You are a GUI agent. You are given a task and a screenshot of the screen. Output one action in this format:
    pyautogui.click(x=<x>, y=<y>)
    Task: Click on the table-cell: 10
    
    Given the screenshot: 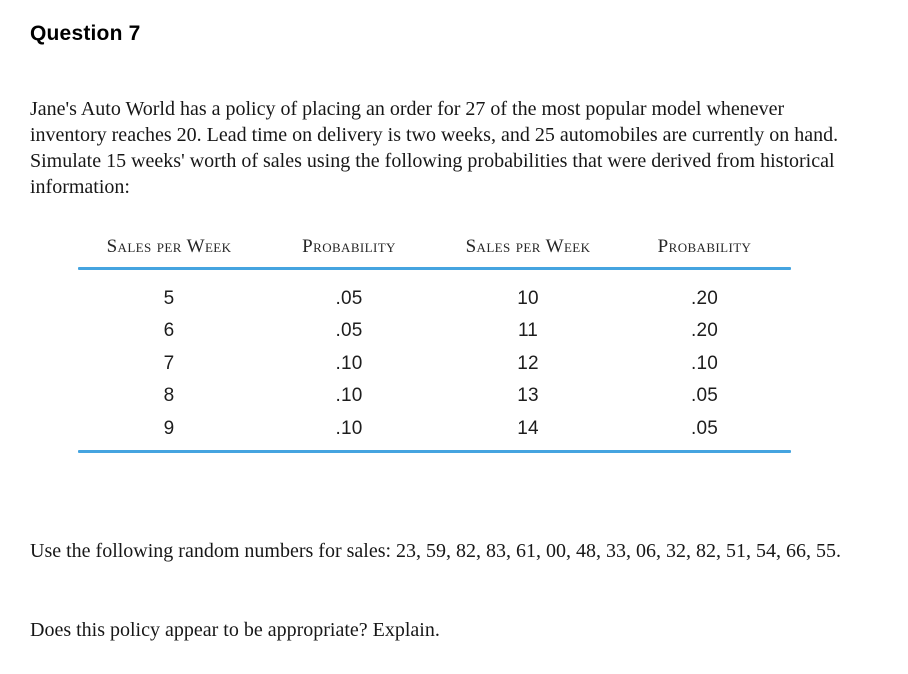 What is the action you would take?
    pyautogui.click(x=528, y=298)
    